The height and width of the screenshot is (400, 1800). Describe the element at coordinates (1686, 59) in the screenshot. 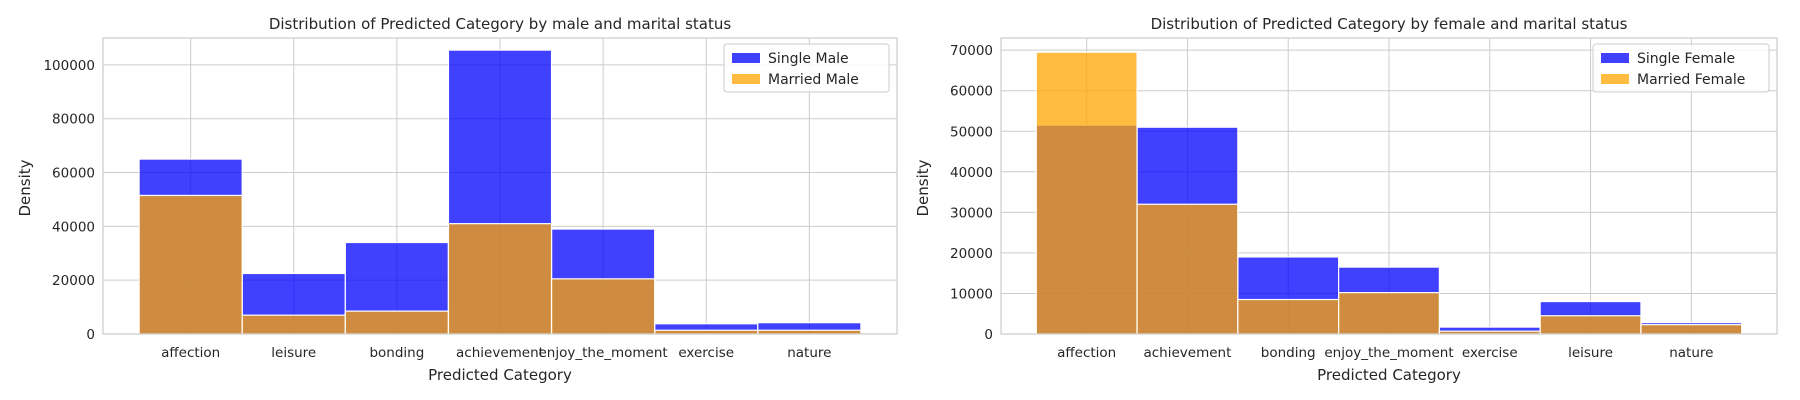

I see `legend-label: Single Female` at that location.